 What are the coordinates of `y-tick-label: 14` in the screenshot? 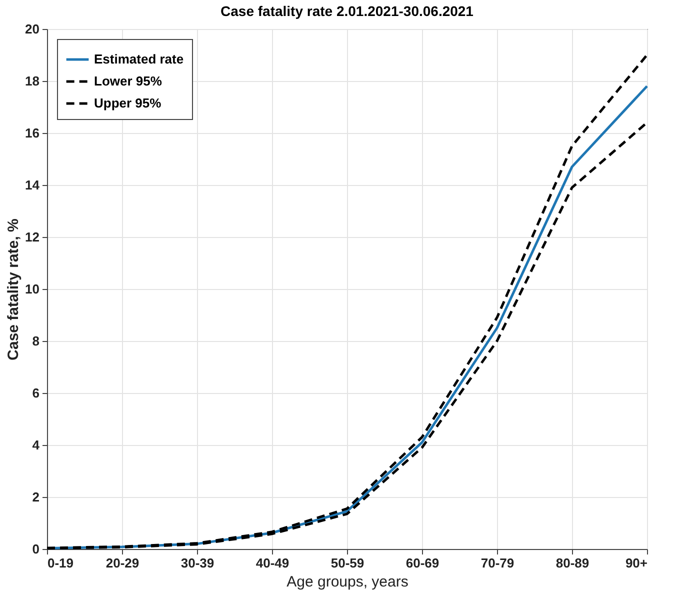 It's located at (32, 185).